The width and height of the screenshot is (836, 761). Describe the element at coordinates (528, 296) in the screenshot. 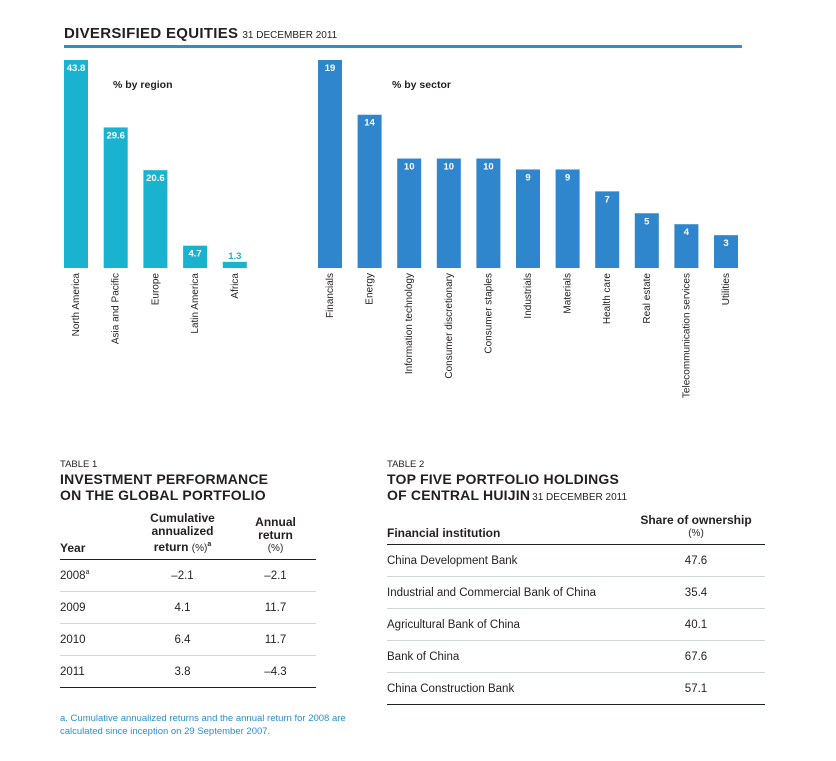

I see `sector-category-label: Industrials` at that location.